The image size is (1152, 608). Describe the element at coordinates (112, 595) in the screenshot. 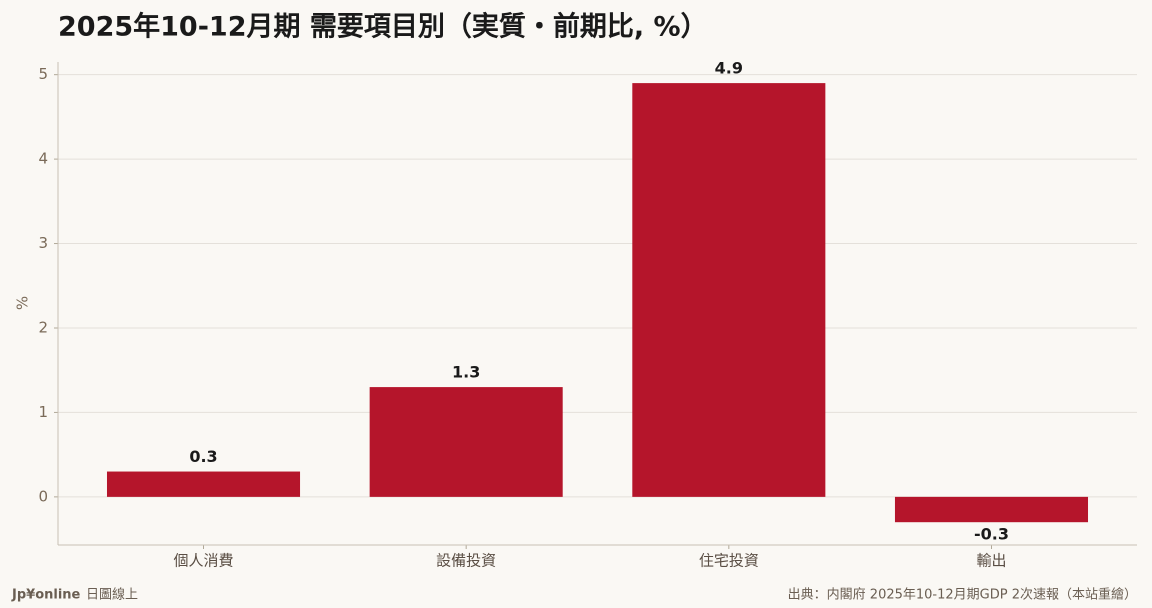

I see `brand-sub: 日圖線上` at that location.